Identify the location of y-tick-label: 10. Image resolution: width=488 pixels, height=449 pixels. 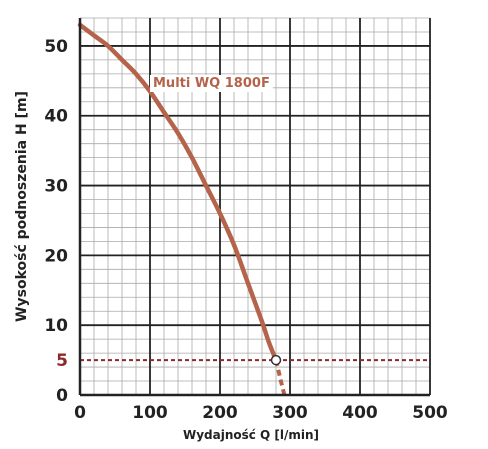
(56, 326).